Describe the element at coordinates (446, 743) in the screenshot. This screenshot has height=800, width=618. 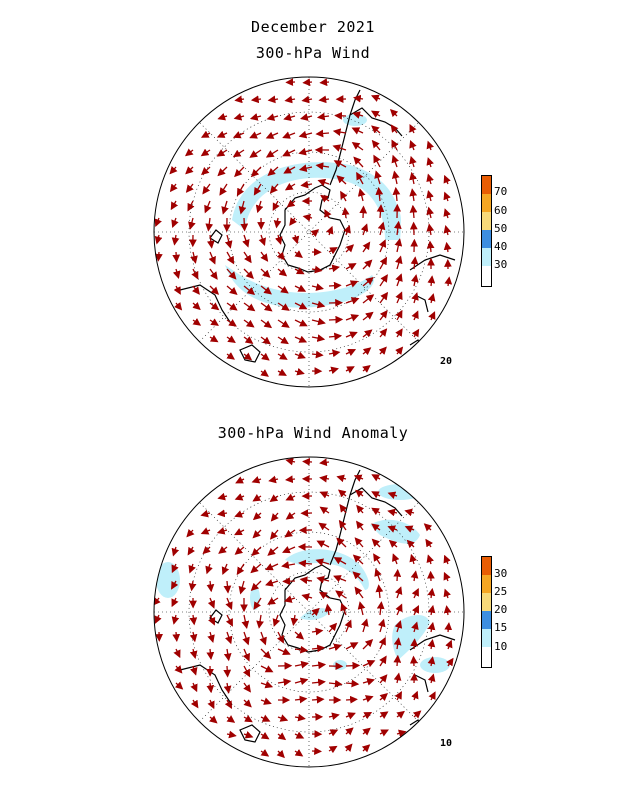
I see `reference-vector-label: 10` at that location.